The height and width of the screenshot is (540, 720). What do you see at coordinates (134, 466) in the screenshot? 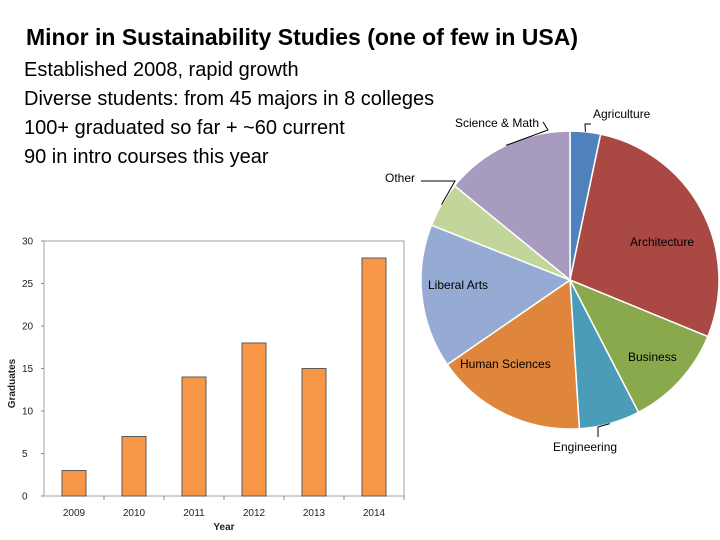
I see `bar-2010` at bounding box center [134, 466].